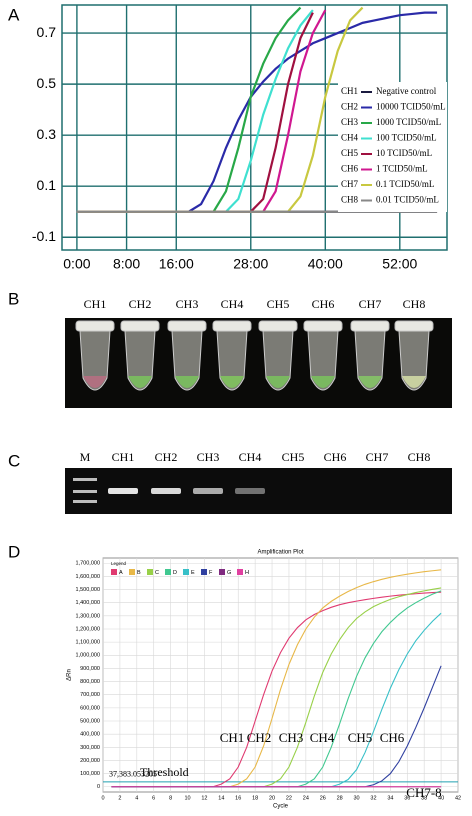  Describe the element at coordinates (357, 798) in the screenshot. I see `x-tick-label: 30` at that location.